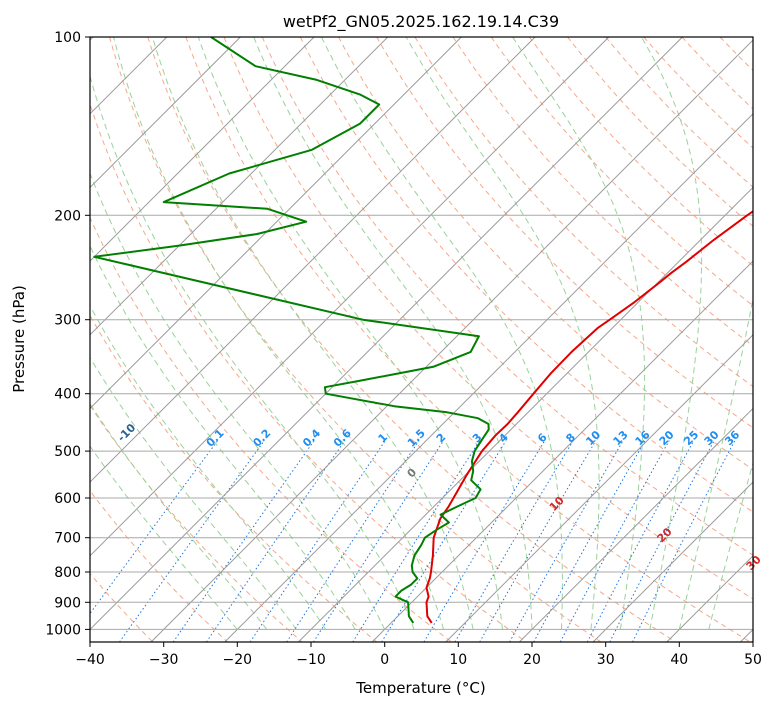  Describe the element at coordinates (384, 660) in the screenshot. I see `x-tick-label: 0` at that location.